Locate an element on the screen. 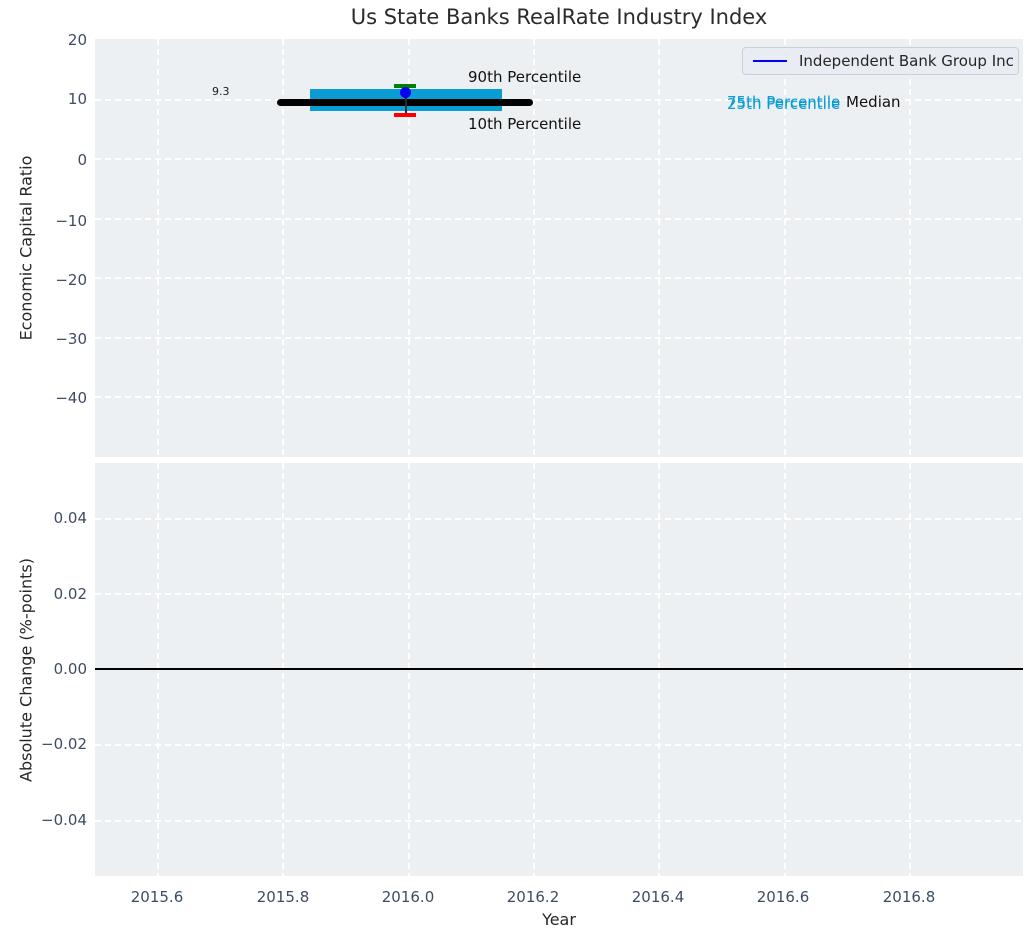  zero-line is located at coordinates (559, 669).